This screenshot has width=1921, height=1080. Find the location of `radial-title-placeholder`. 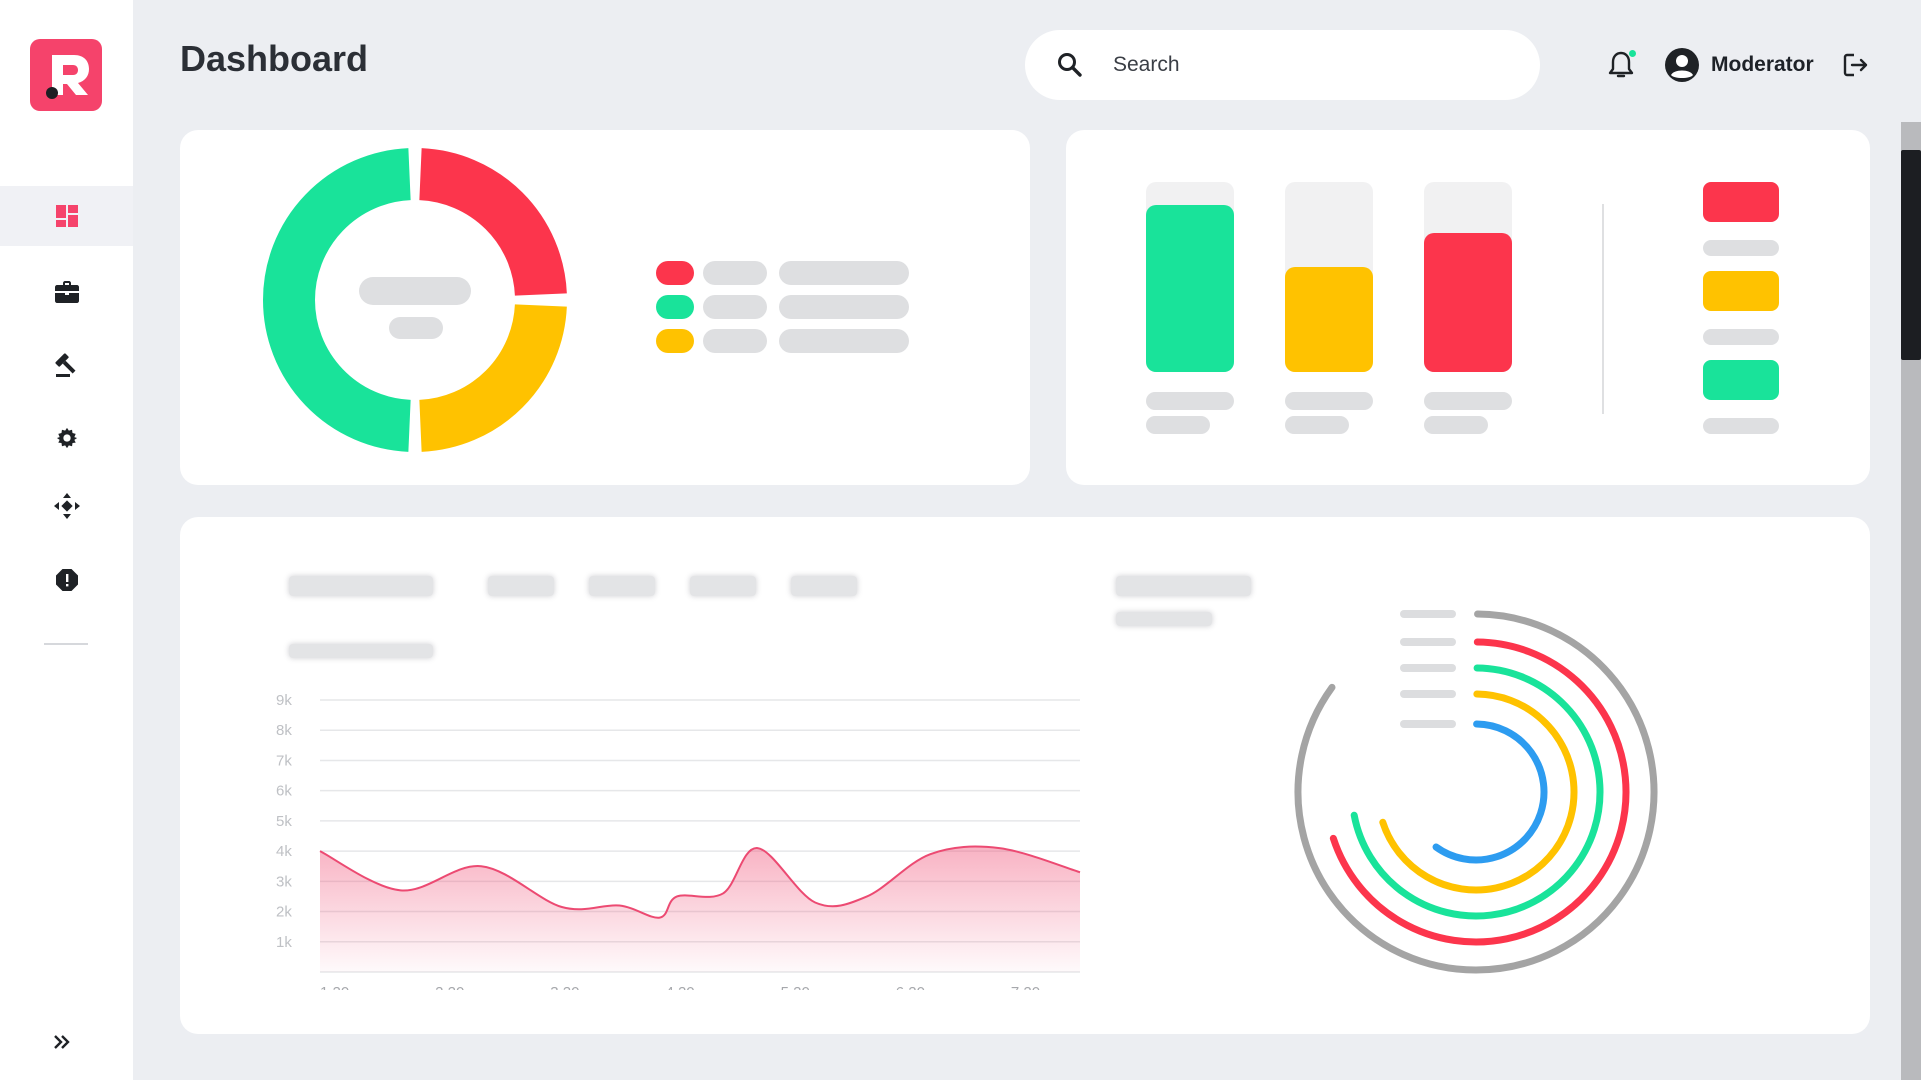

radial-title-placeholder is located at coordinates (1183, 586).